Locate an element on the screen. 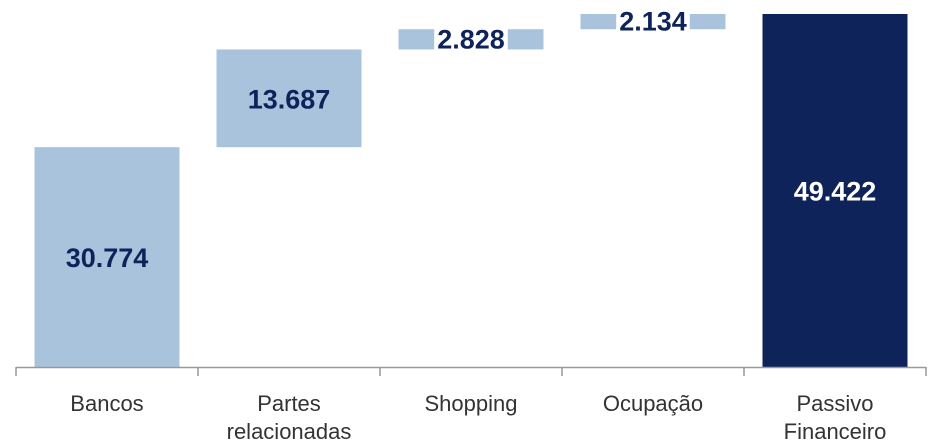 The image size is (928, 443). data-label: 2.828 is located at coordinates (471, 39).